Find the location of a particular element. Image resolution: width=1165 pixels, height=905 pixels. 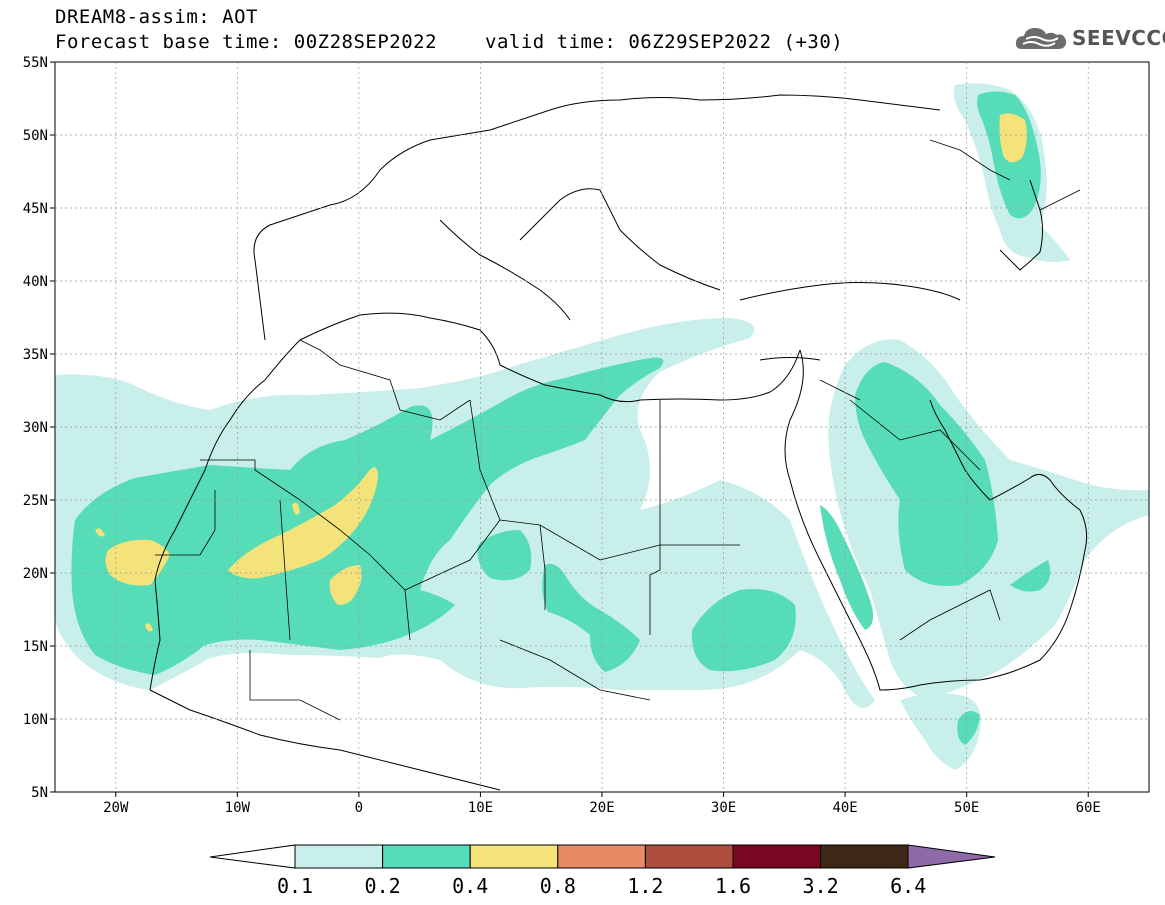

lat-label: 45N is located at coordinates (35, 209).